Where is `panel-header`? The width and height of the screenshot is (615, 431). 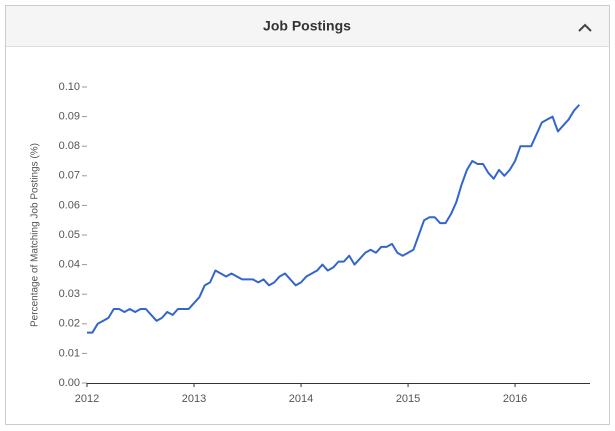 panel-header is located at coordinates (307, 26).